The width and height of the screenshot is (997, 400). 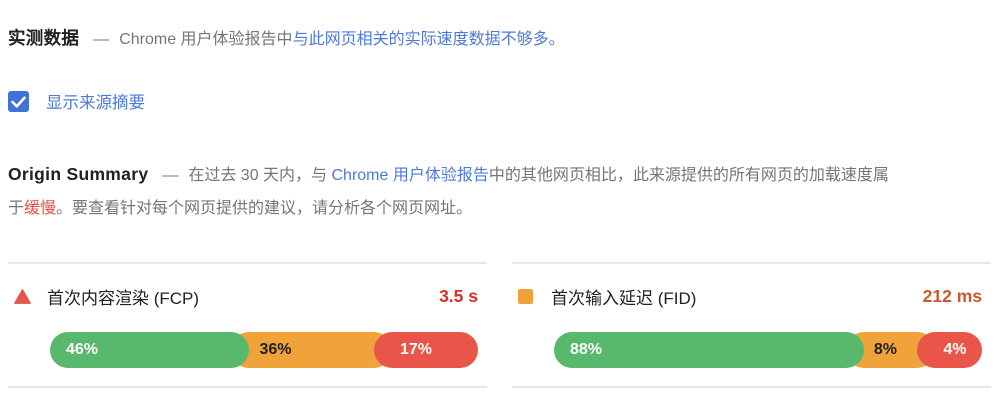 What do you see at coordinates (275, 349) in the screenshot?
I see `bar-segment-label: 36%` at bounding box center [275, 349].